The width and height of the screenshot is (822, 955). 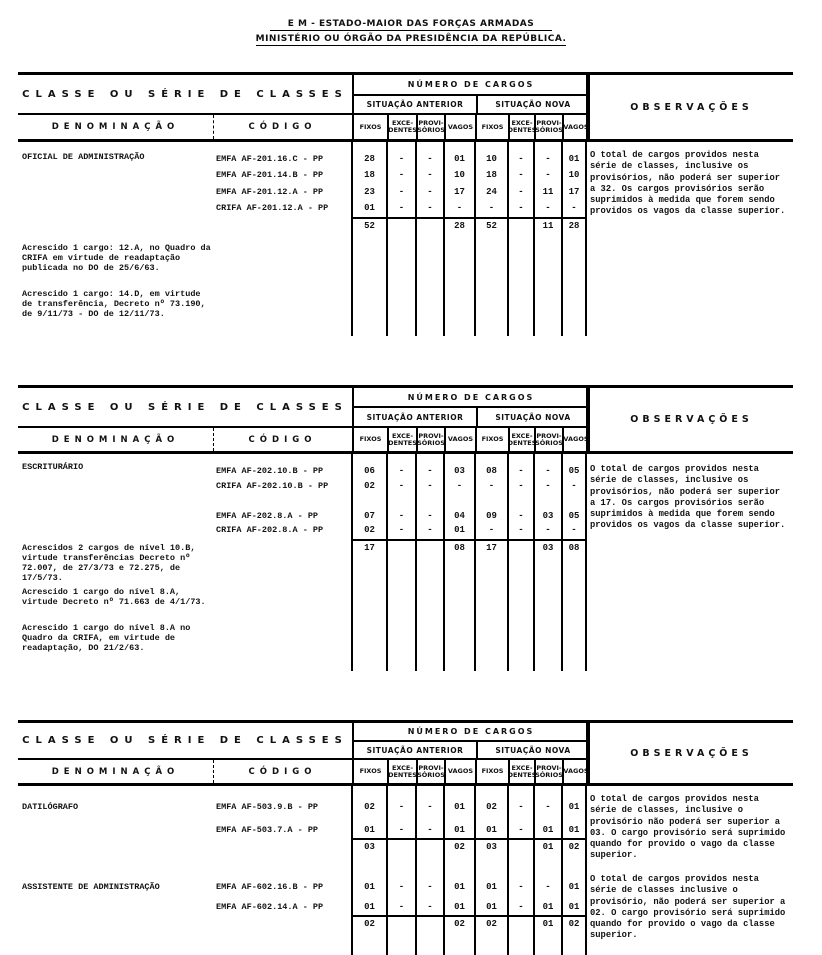 What do you see at coordinates (83, 157) in the screenshot?
I see `classe-name: OFICIAL DE ADMINISTRAÇÃO` at bounding box center [83, 157].